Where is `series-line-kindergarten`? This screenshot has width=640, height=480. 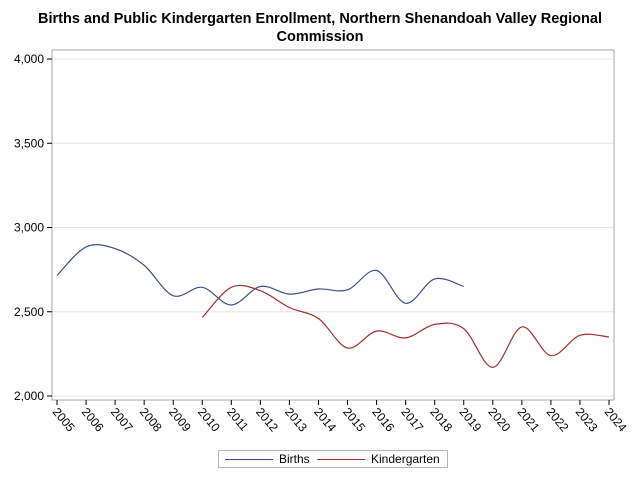
series-line-kindergarten is located at coordinates (405, 326).